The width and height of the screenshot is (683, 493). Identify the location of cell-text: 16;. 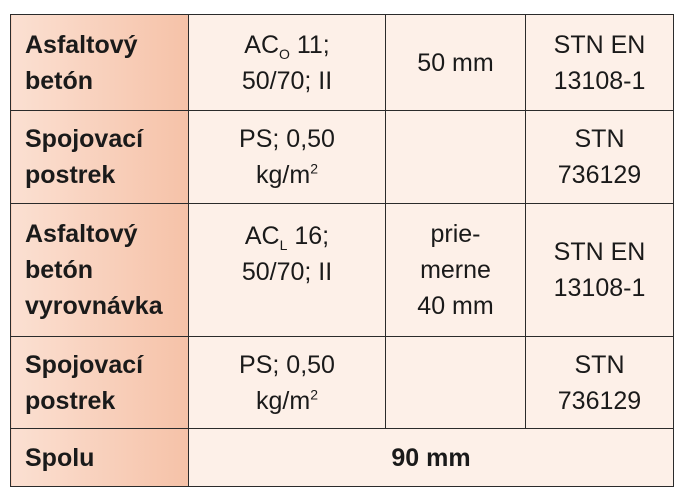
(308, 236).